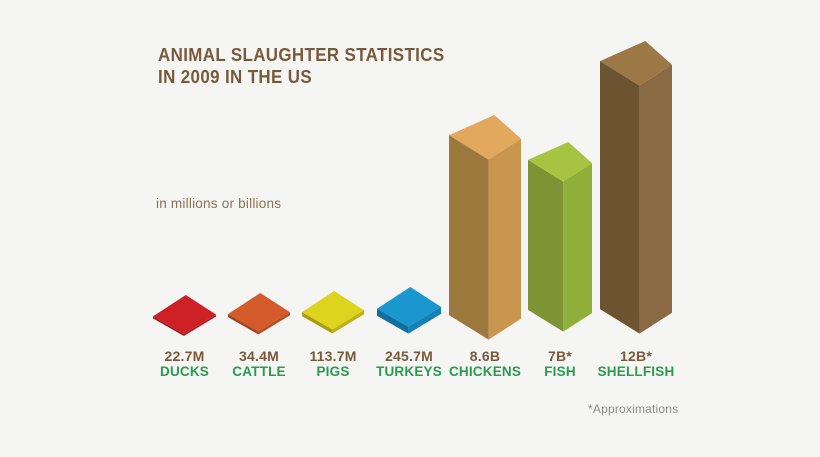 This screenshot has height=457, width=820. Describe the element at coordinates (184, 371) in the screenshot. I see `bar-category-label: DUCKS` at that location.